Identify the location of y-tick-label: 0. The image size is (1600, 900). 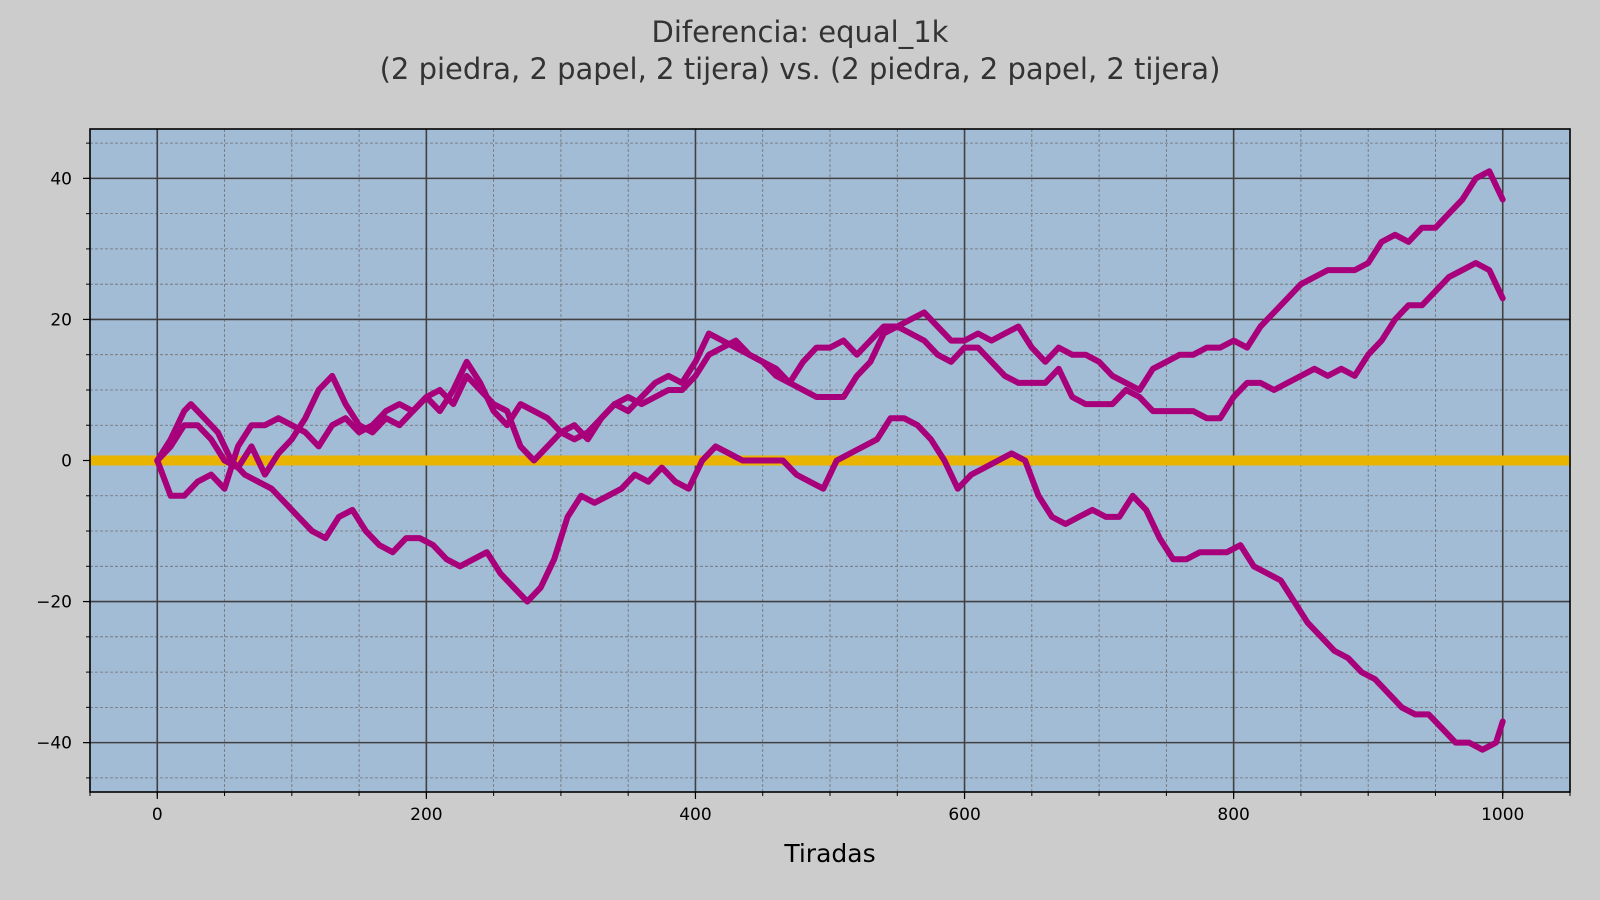
(66, 462).